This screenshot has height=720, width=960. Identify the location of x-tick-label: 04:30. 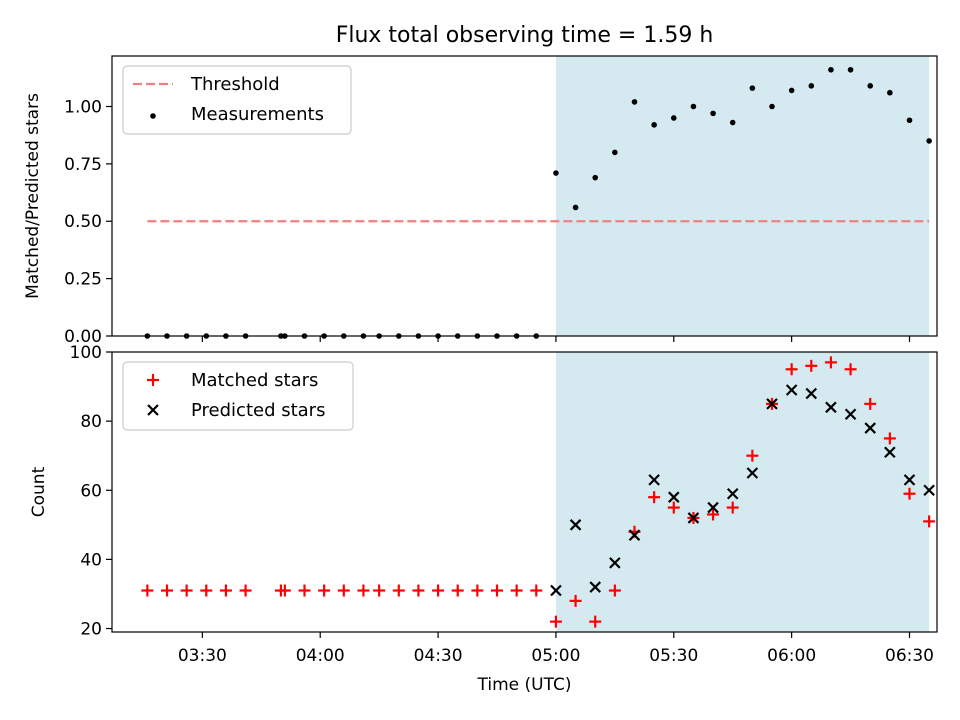
(438, 656).